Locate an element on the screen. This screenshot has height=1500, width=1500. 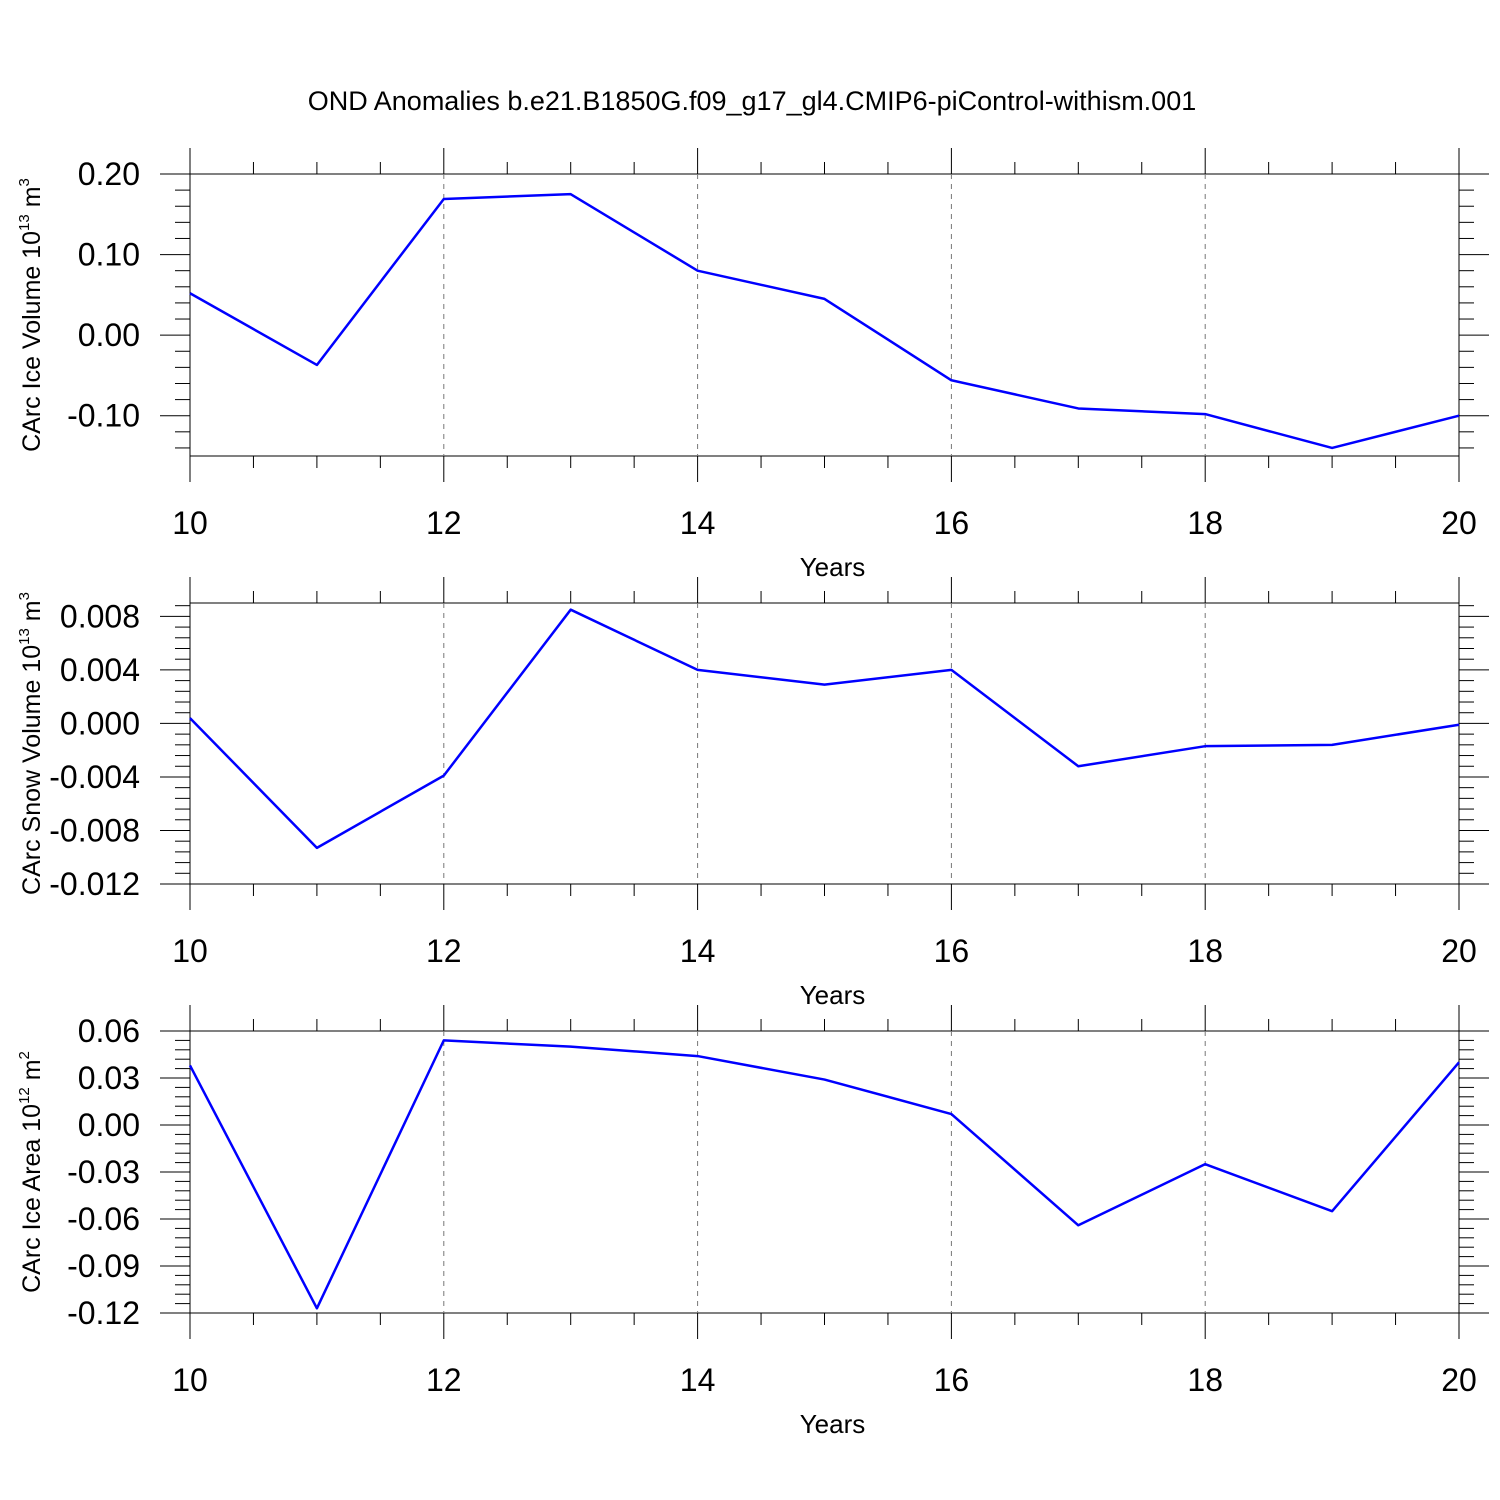
y-tick-label: 0.000 is located at coordinates (100, 723).